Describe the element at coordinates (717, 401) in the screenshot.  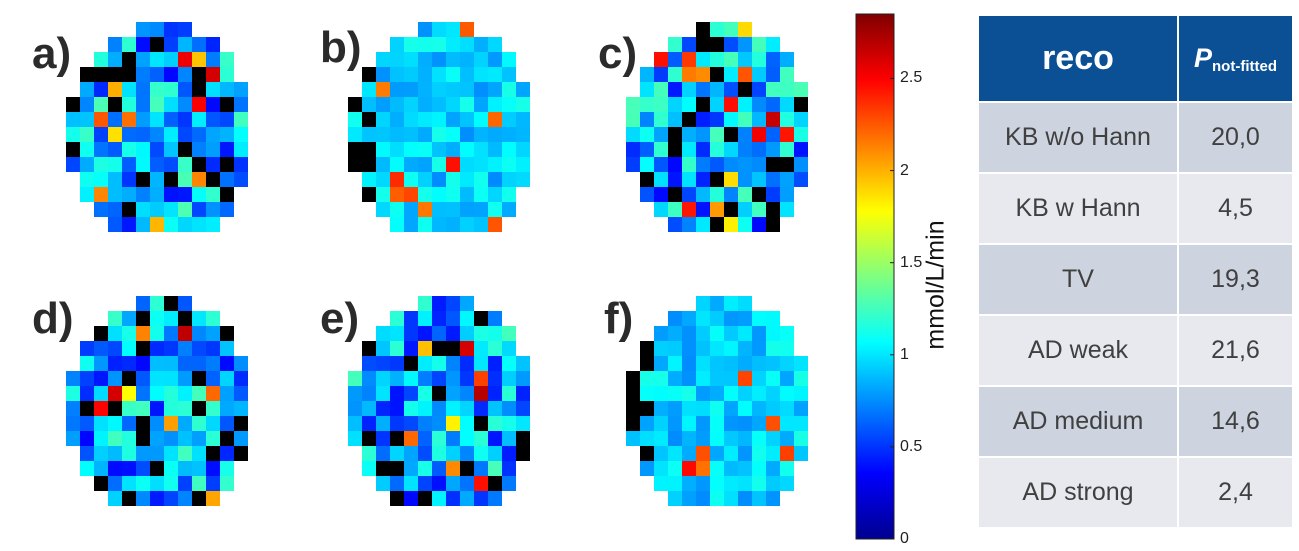
I see `heatmap-panel-f` at that location.